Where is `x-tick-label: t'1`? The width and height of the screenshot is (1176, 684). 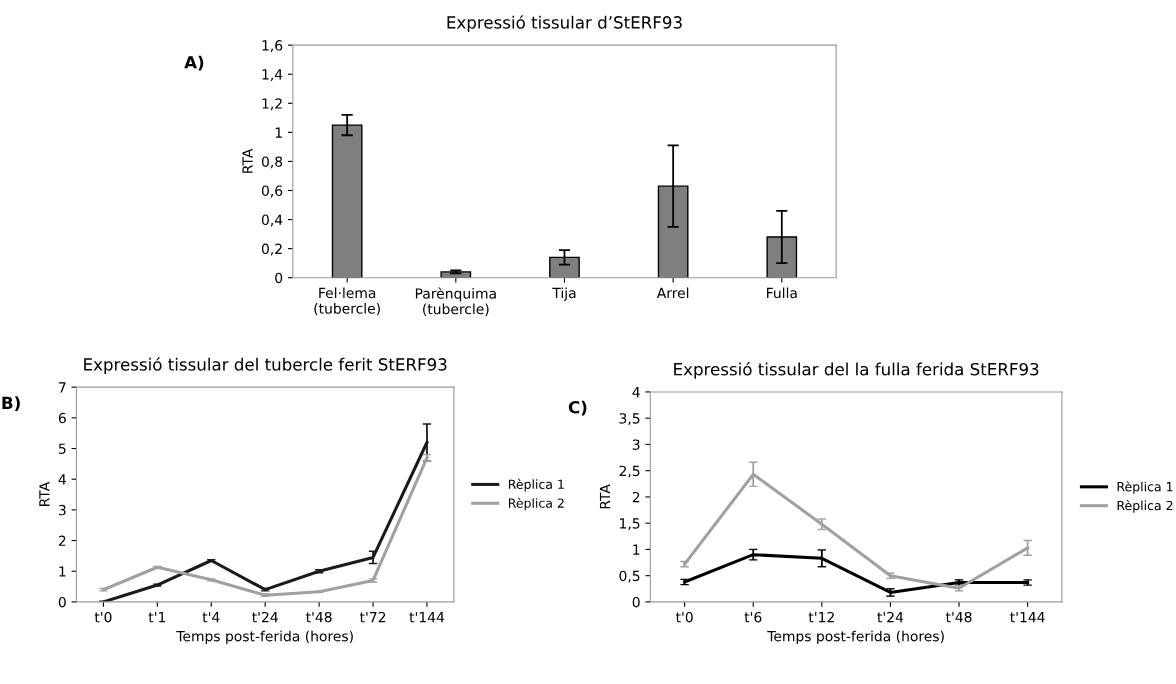
x-tick-label: t'1 is located at coordinates (157, 617).